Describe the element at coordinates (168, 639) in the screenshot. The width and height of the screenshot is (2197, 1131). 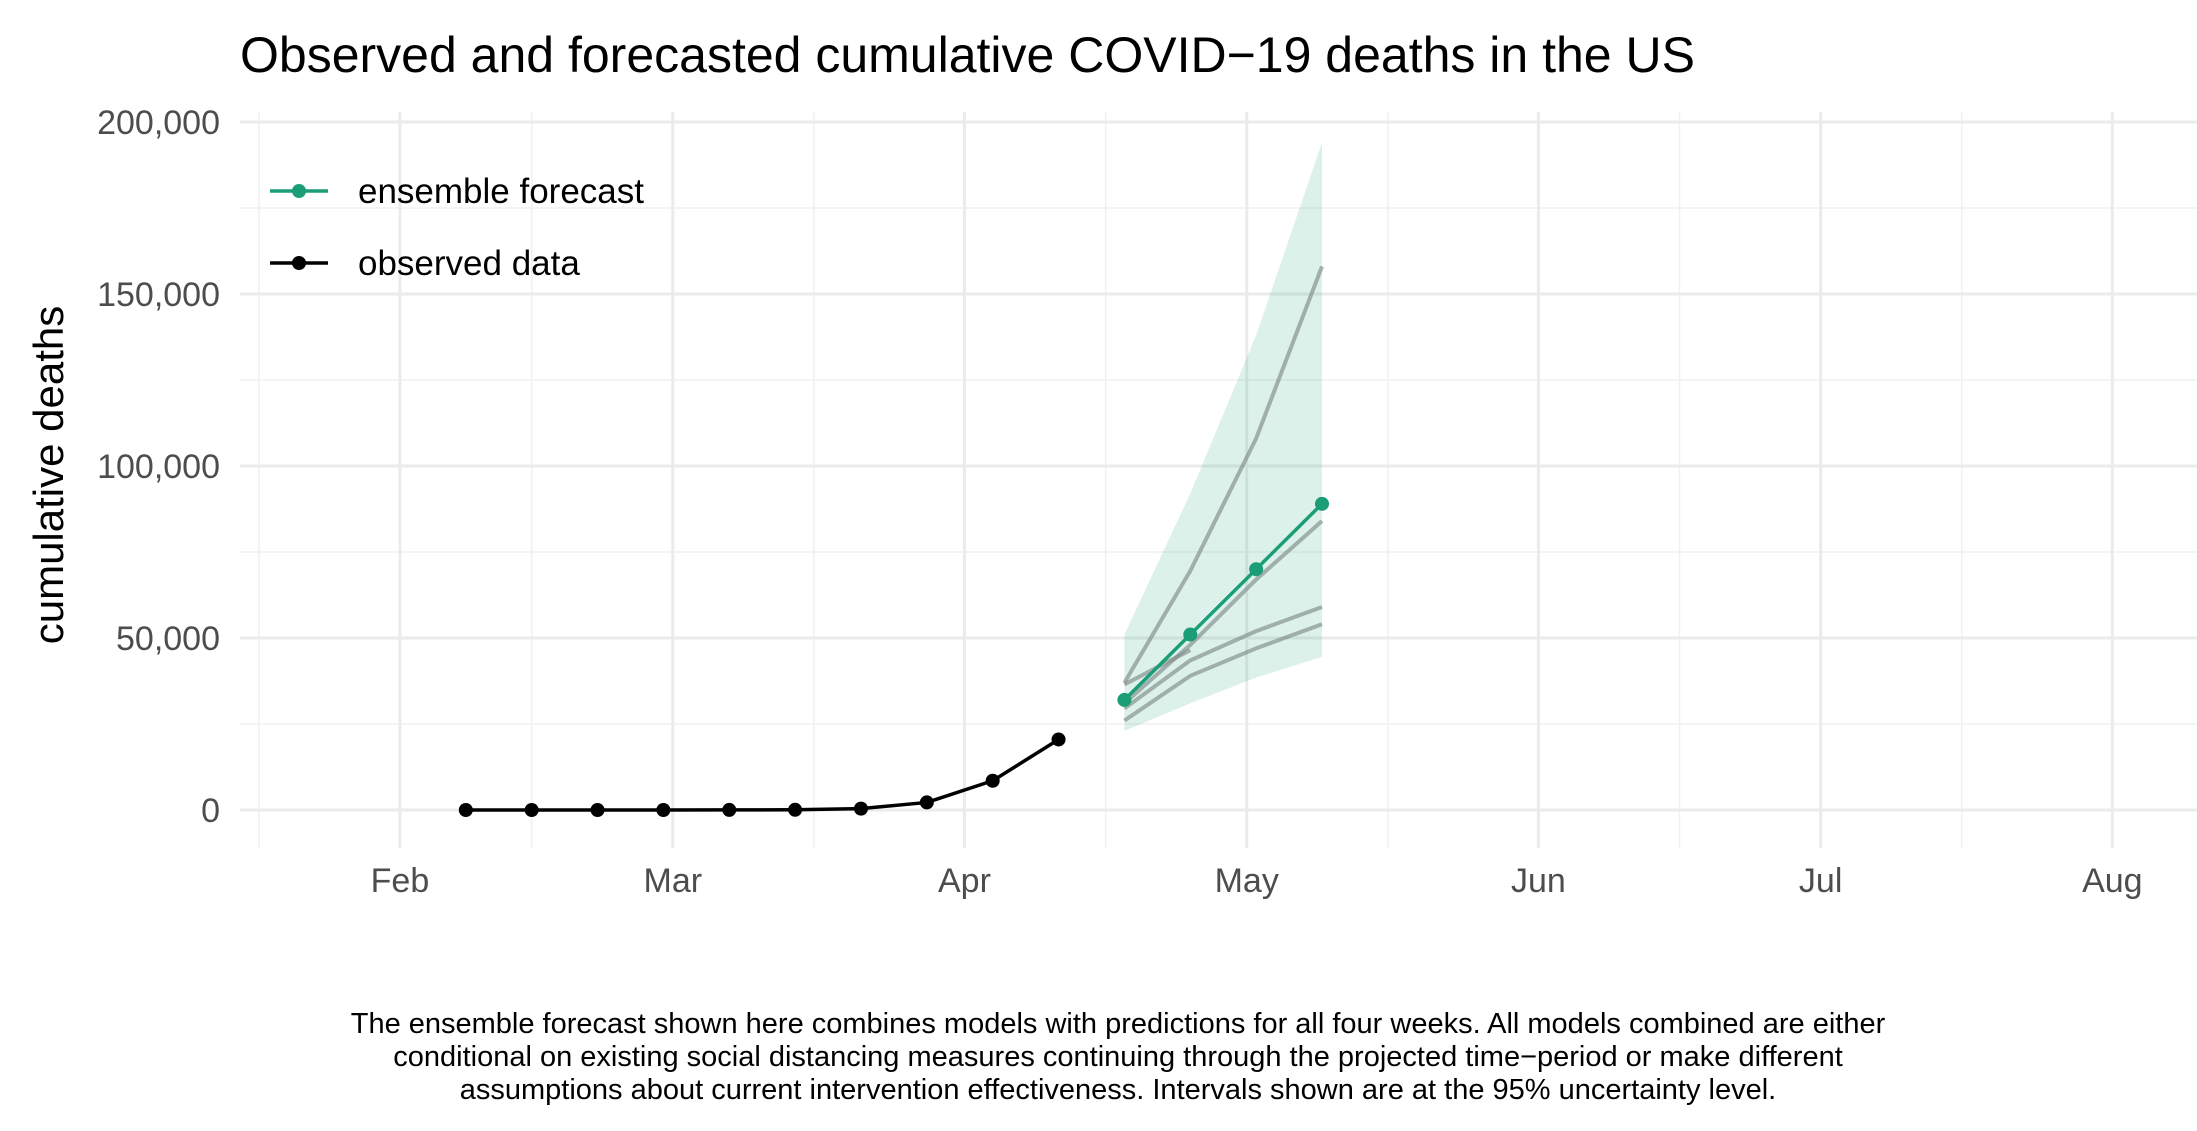
I see `y-tick-label: 50,000` at that location.